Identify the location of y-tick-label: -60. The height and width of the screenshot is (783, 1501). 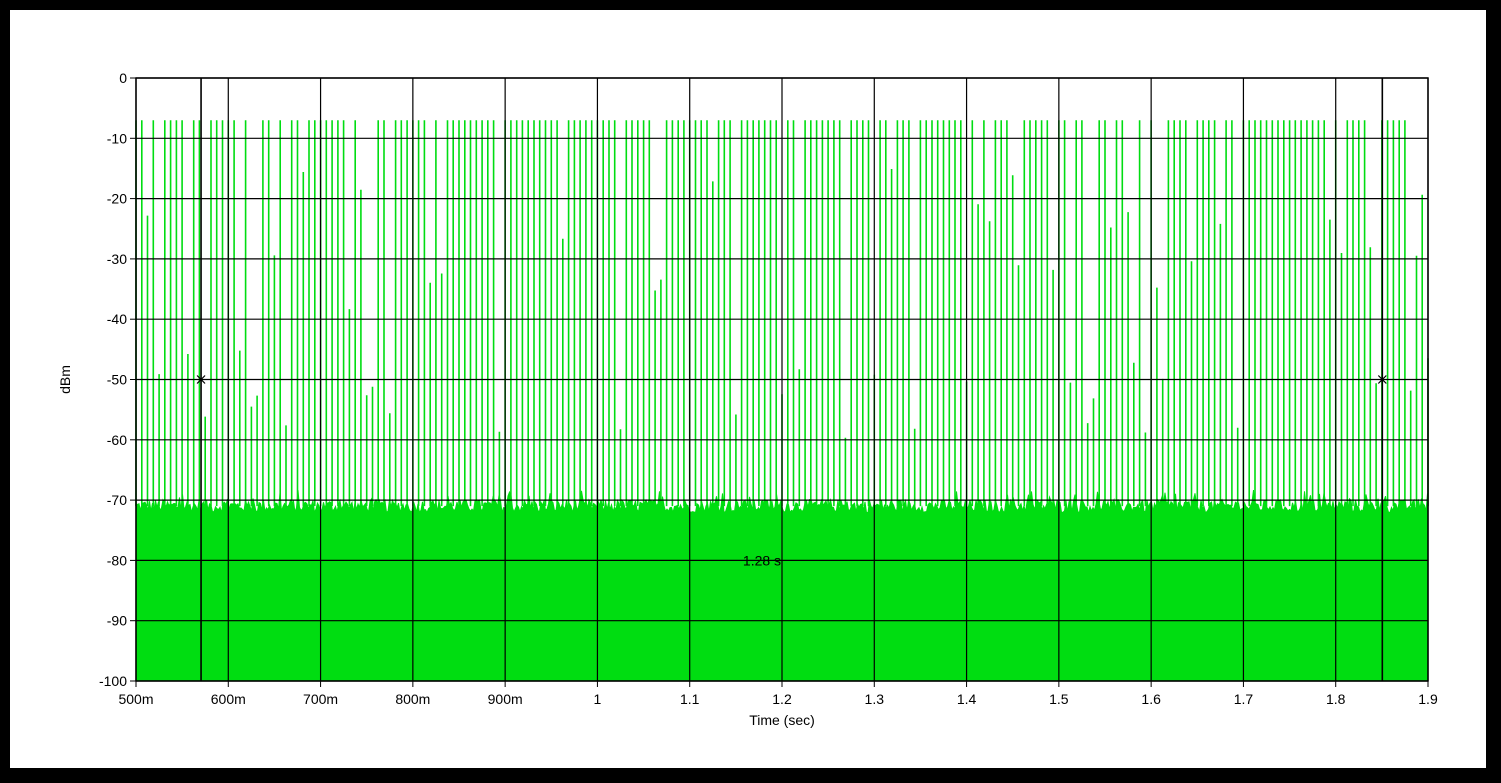
(117, 440).